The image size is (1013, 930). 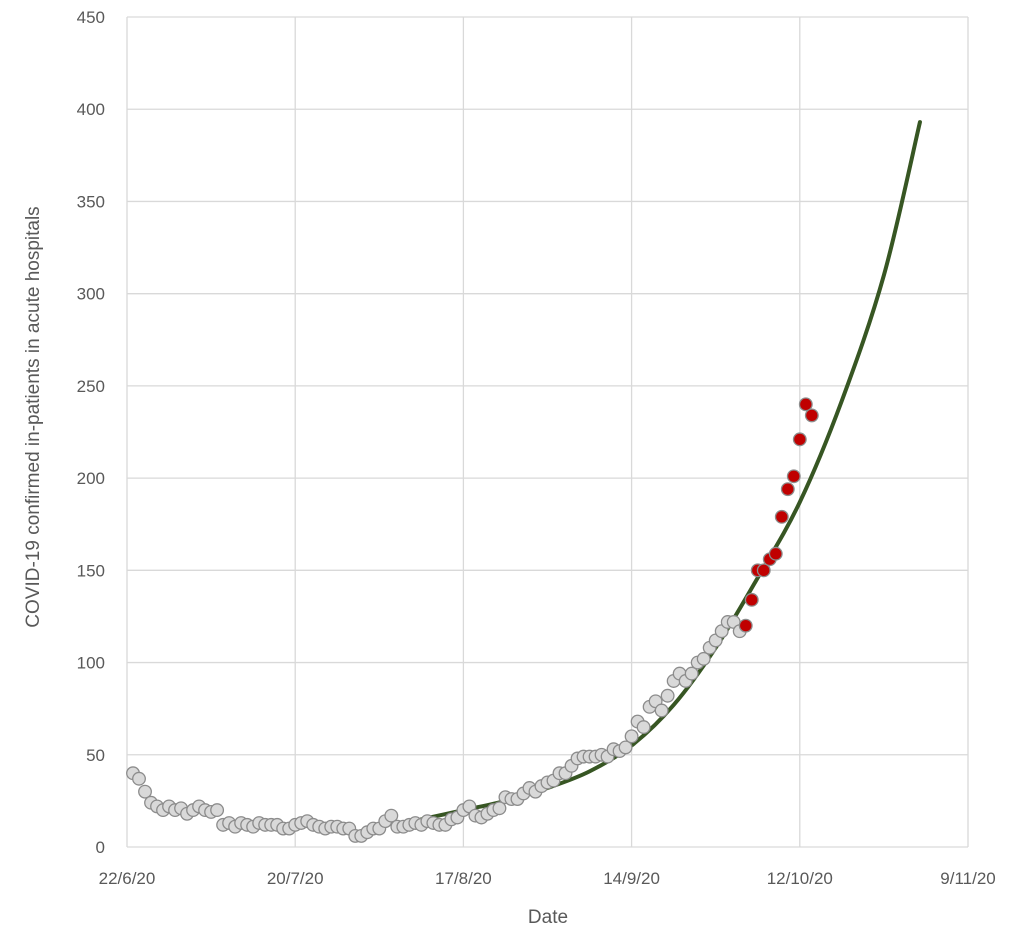 What do you see at coordinates (91, 109) in the screenshot?
I see `y-tick-label: 400` at bounding box center [91, 109].